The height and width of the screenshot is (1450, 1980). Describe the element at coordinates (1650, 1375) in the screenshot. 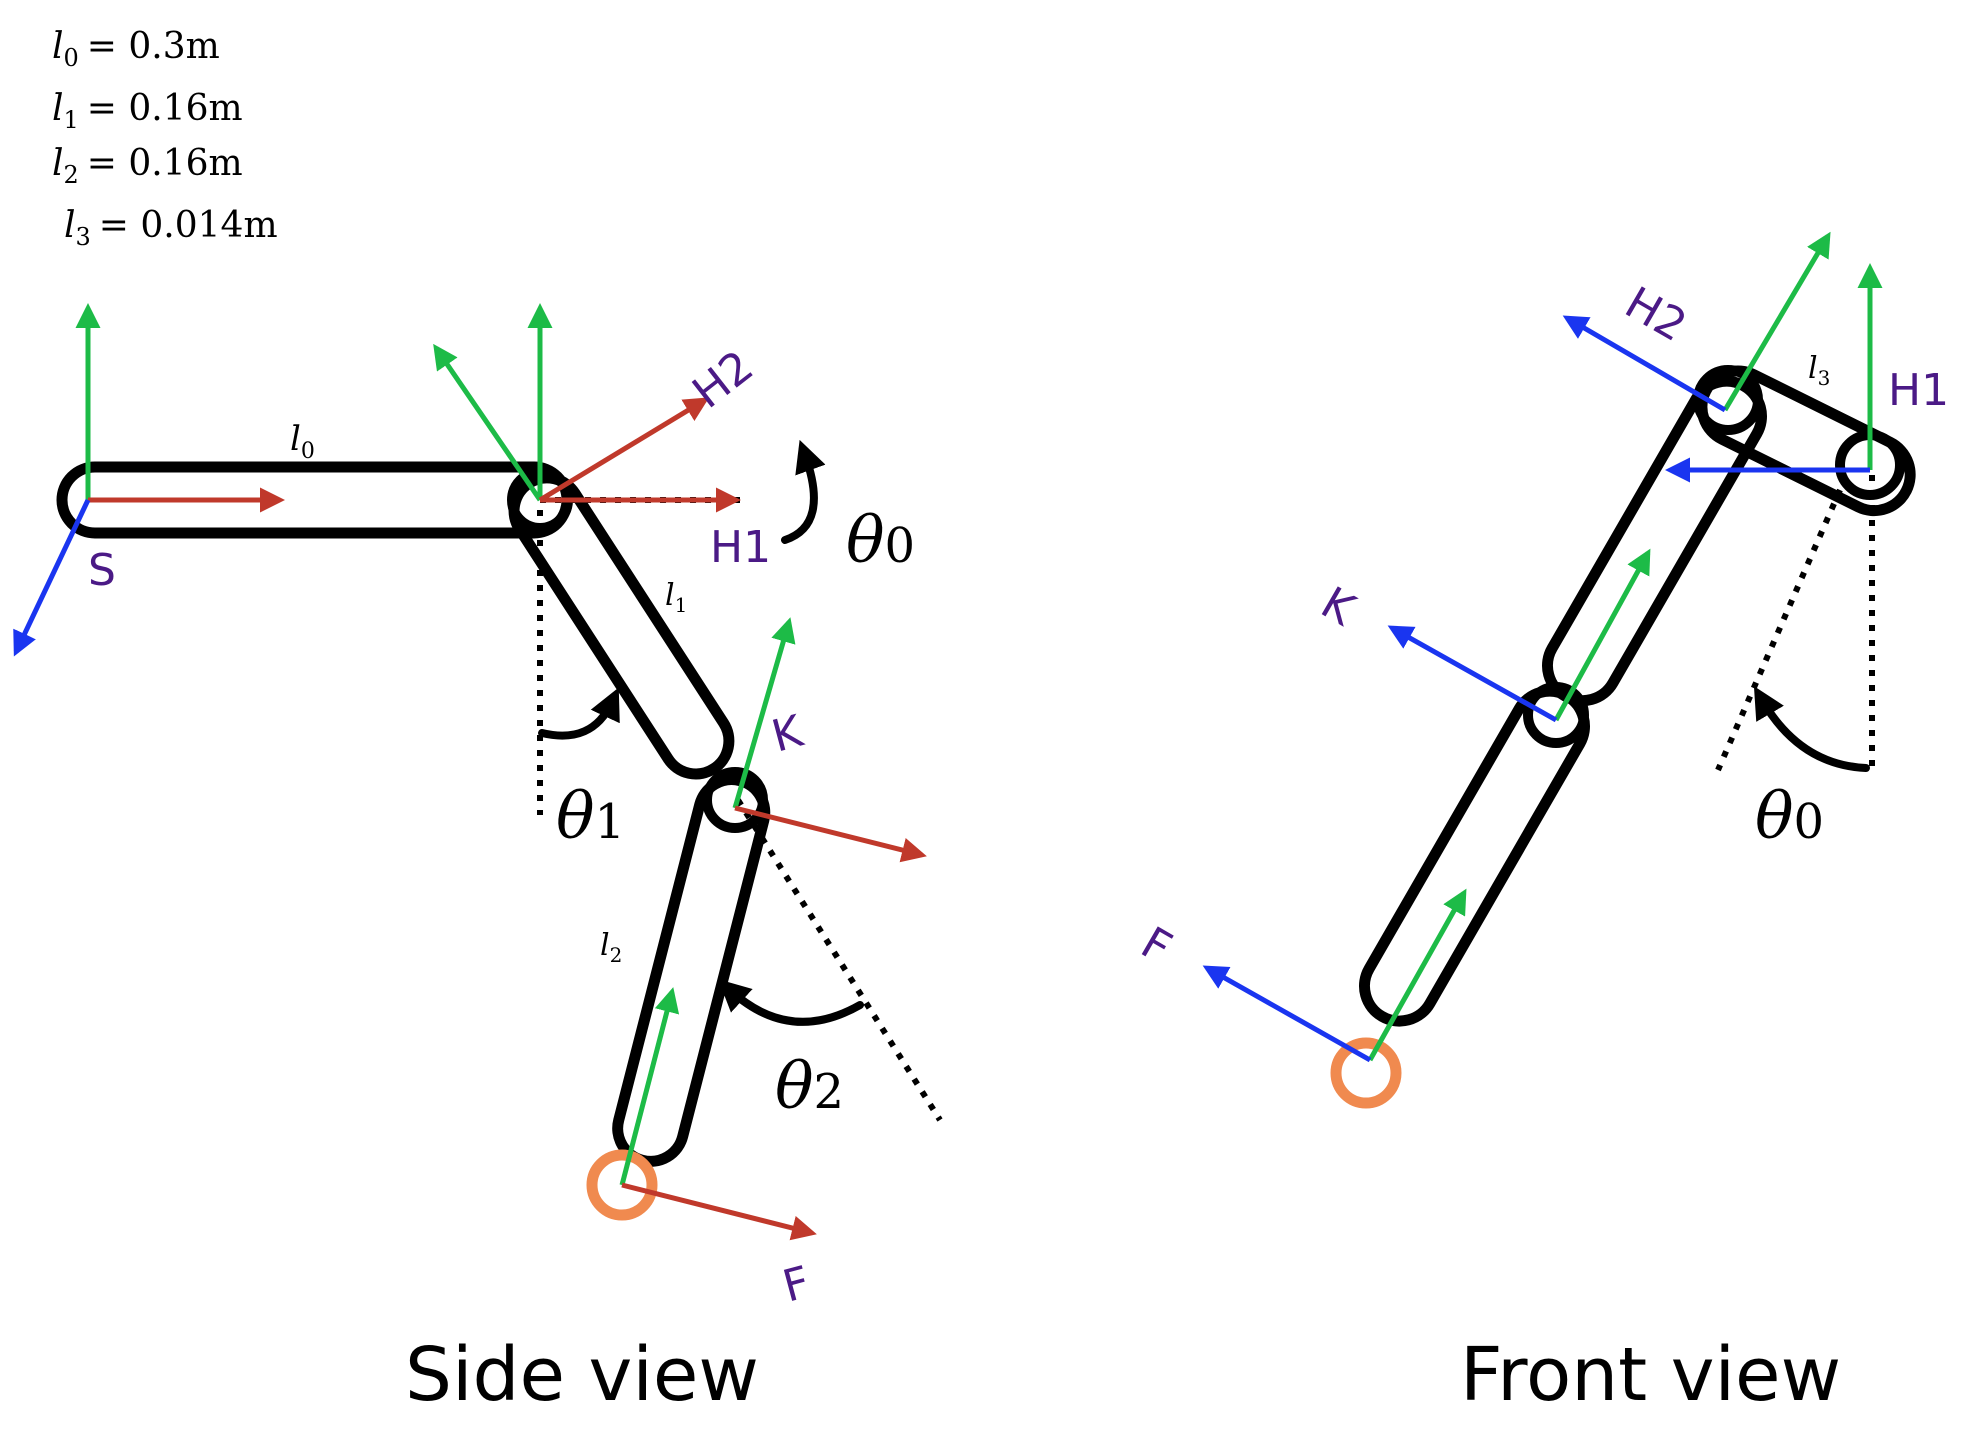

I see `front-view-title: Front view` at that location.